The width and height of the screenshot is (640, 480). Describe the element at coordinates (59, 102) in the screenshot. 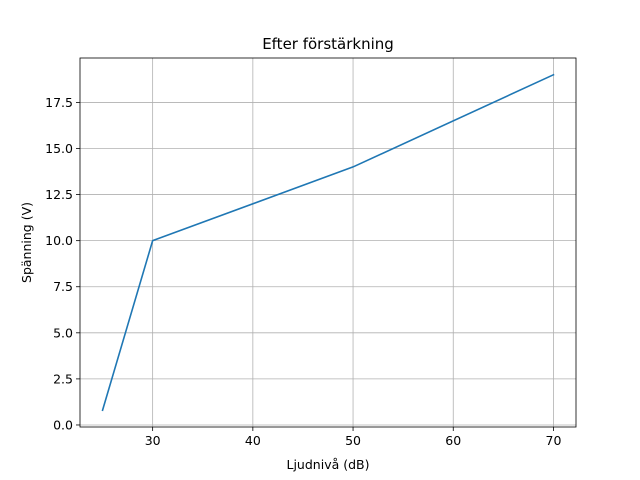

I see `y-tick-label: 17.5` at that location.